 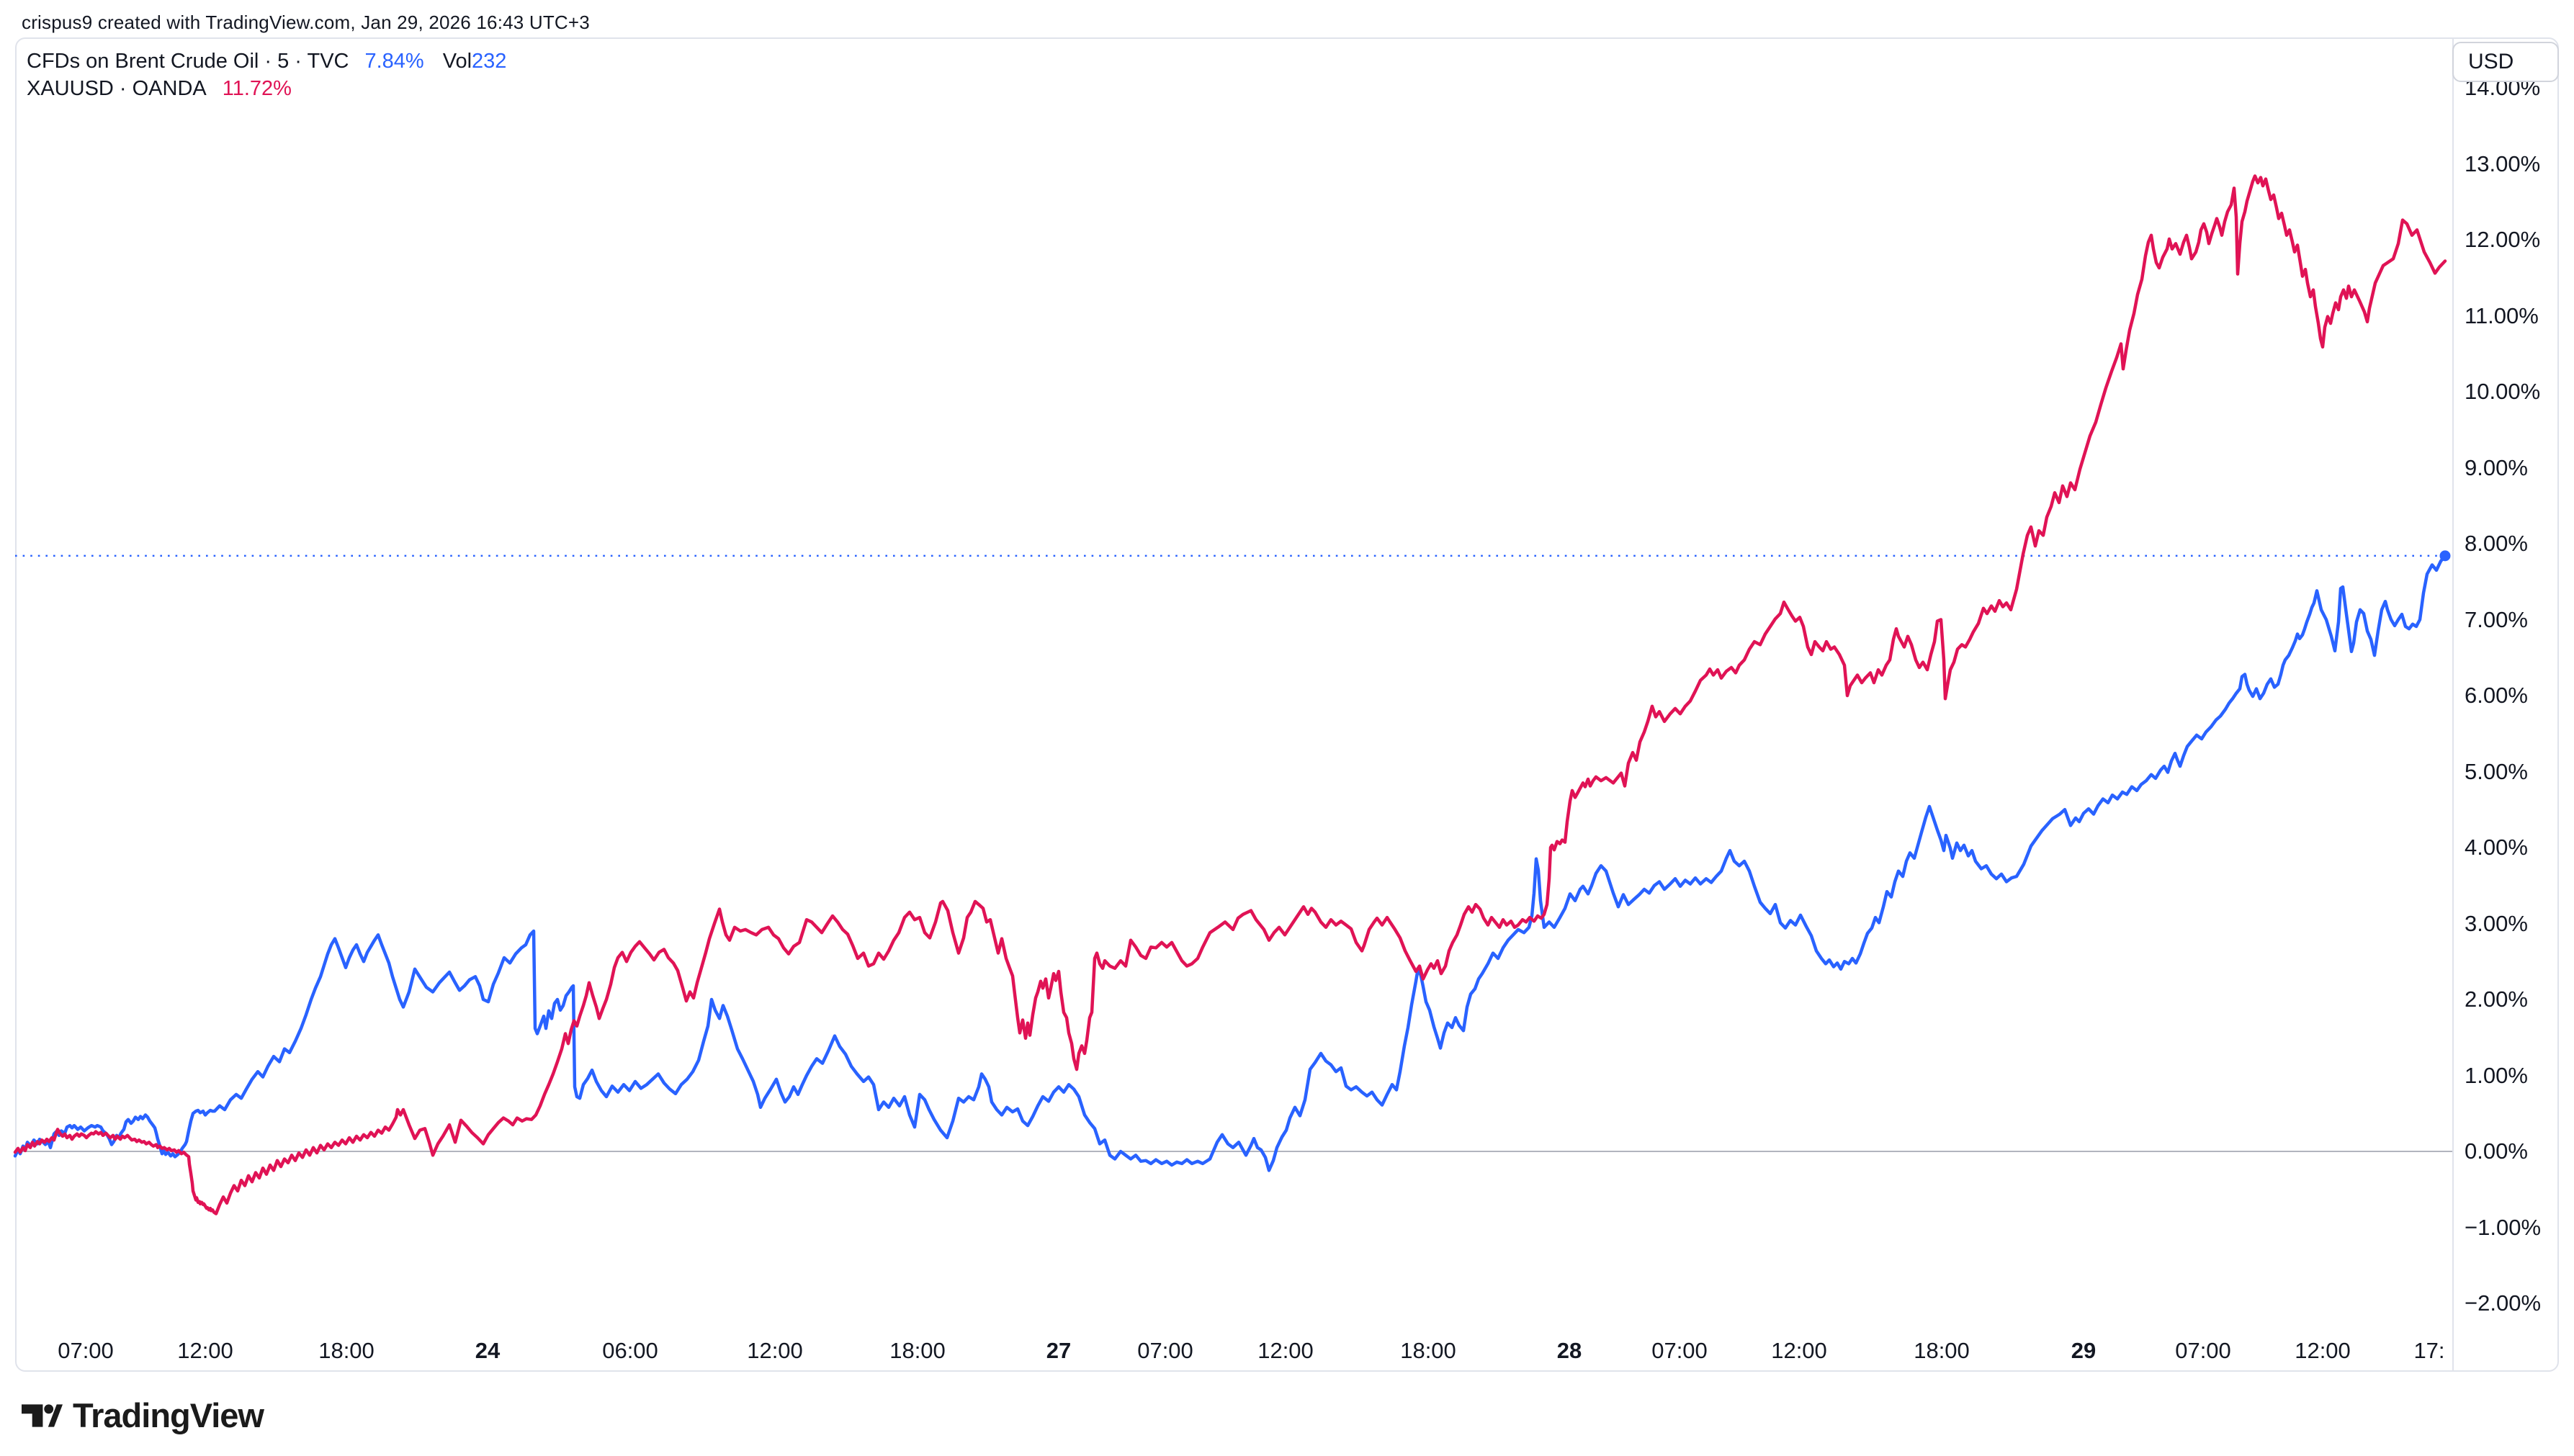 What do you see at coordinates (2497, 467) in the screenshot?
I see `price-tick-label: 9.00%` at bounding box center [2497, 467].